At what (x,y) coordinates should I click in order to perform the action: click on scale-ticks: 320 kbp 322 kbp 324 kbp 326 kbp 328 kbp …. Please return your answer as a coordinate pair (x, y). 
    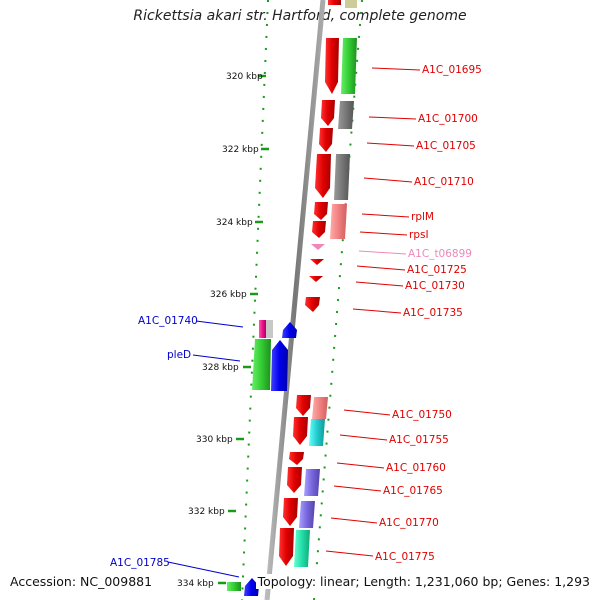
    Looking at the image, I should click on (223, 330).